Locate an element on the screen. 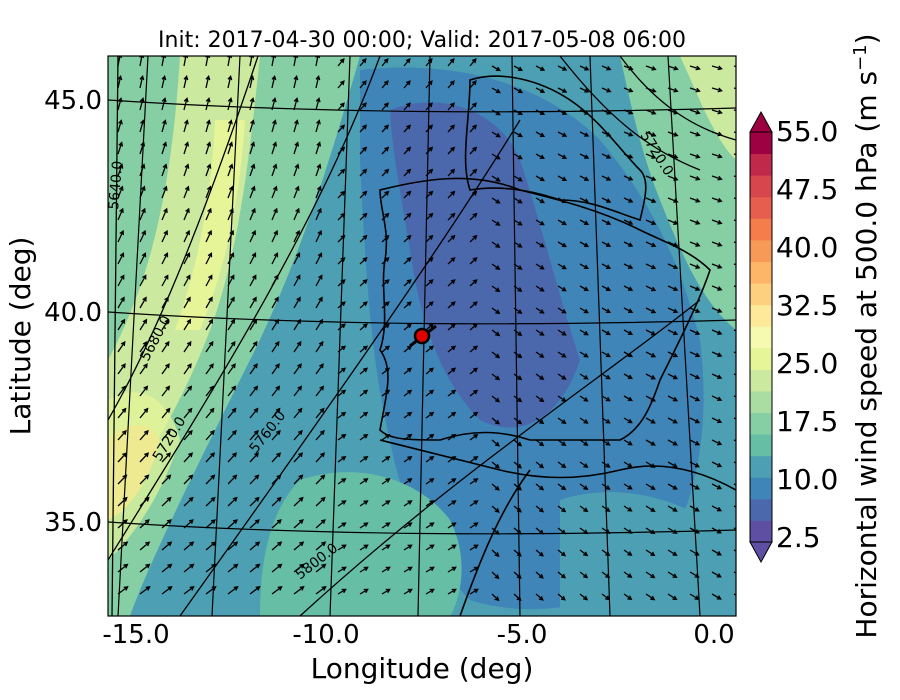 The height and width of the screenshot is (700, 900). contour-label: 5640.0 is located at coordinates (116, 185).